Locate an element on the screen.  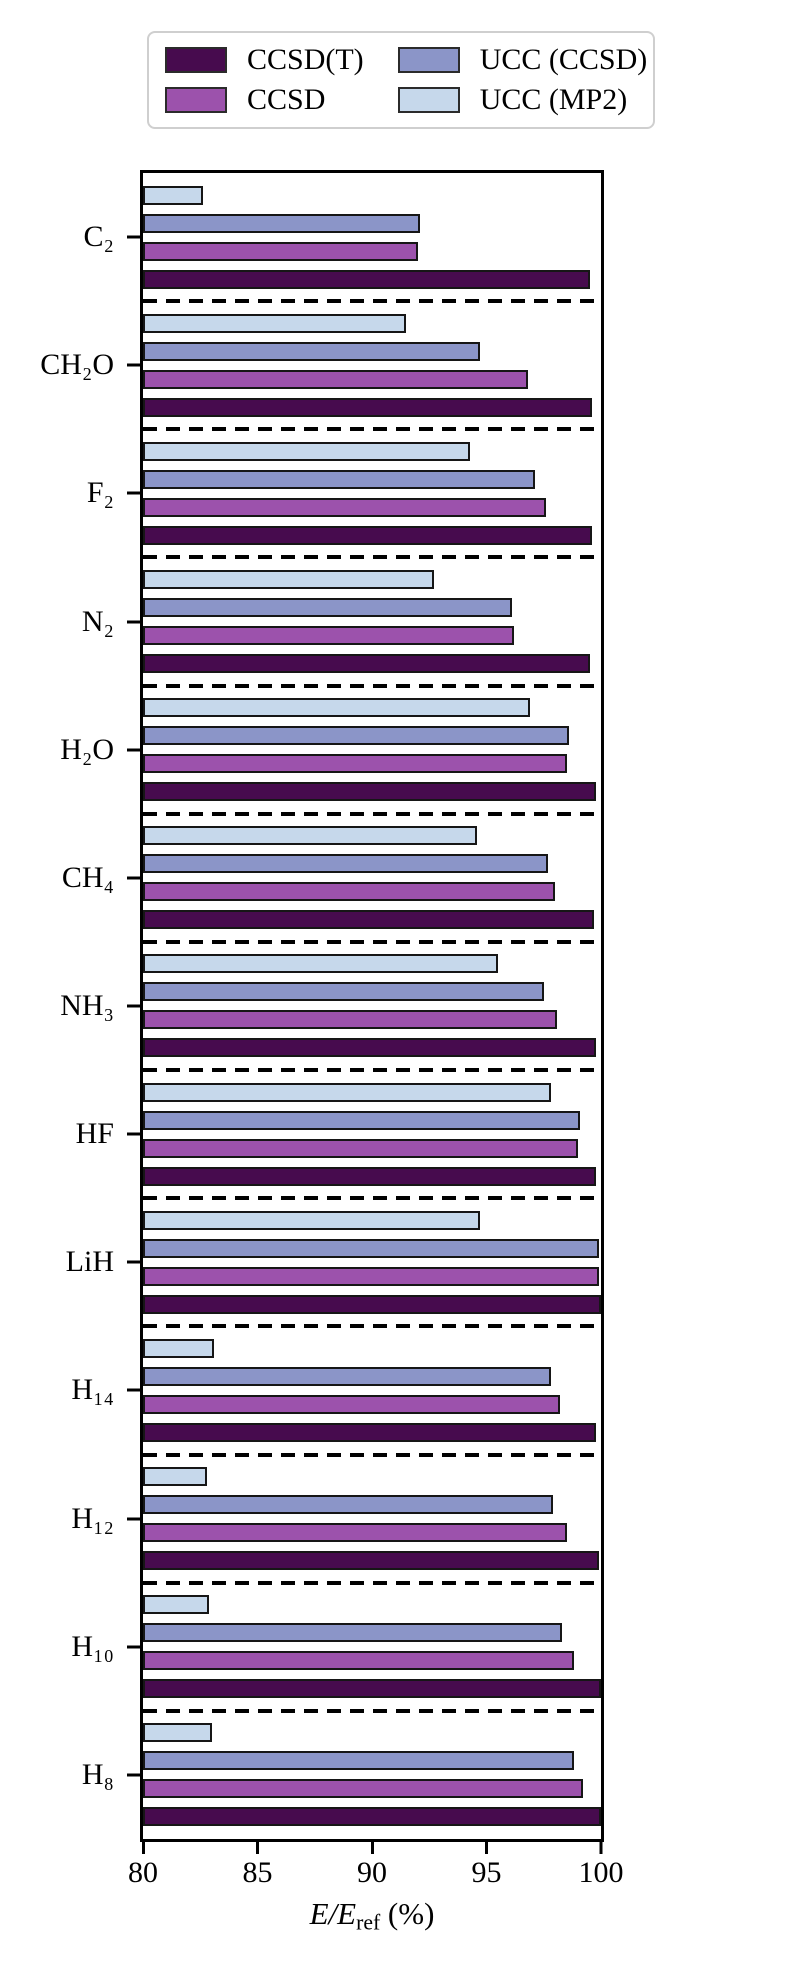
x-axis-label-subscript: ref is located at coordinates (368, 1922).